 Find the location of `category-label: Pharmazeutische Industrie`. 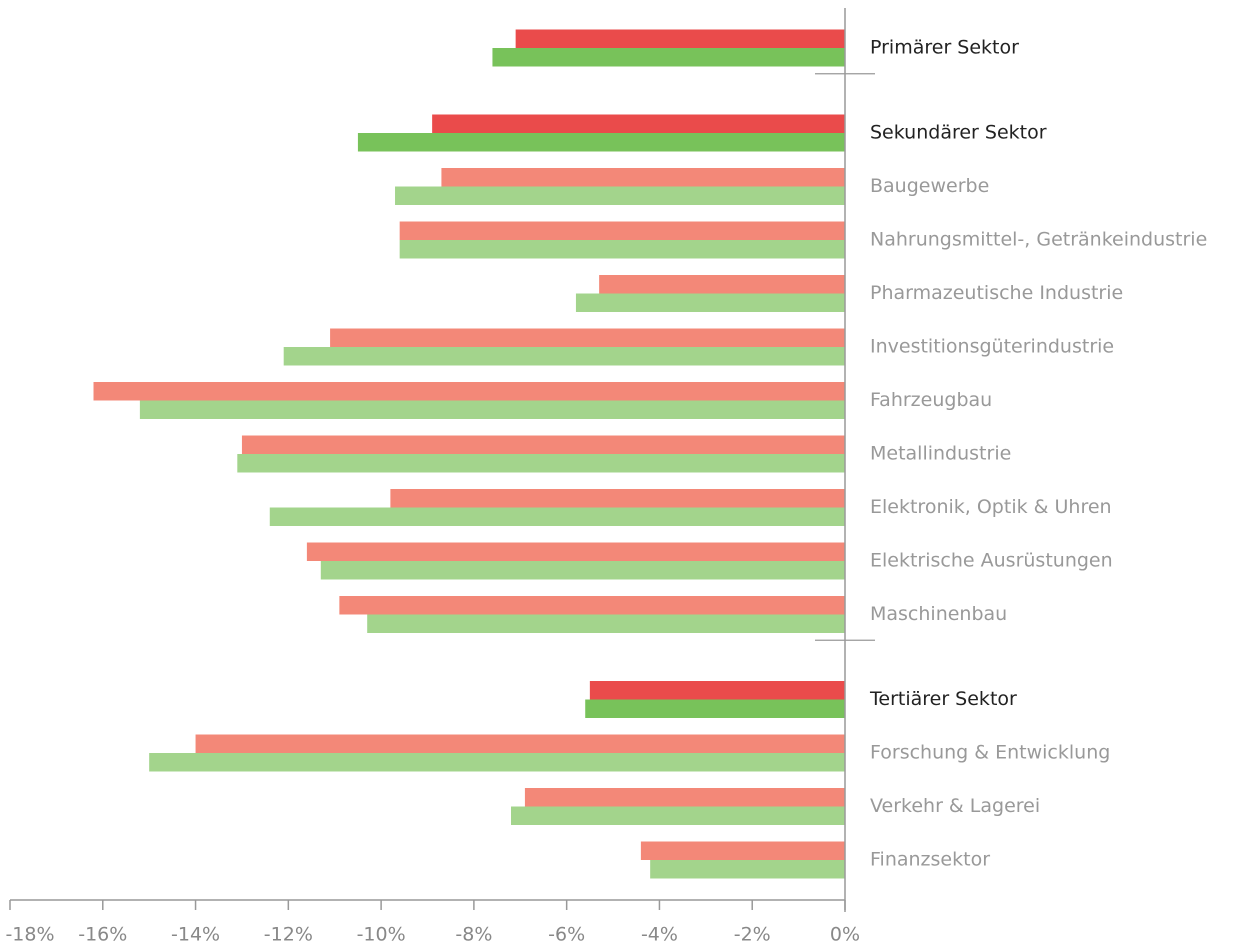

category-label: Pharmazeutische Industrie is located at coordinates (996, 293).